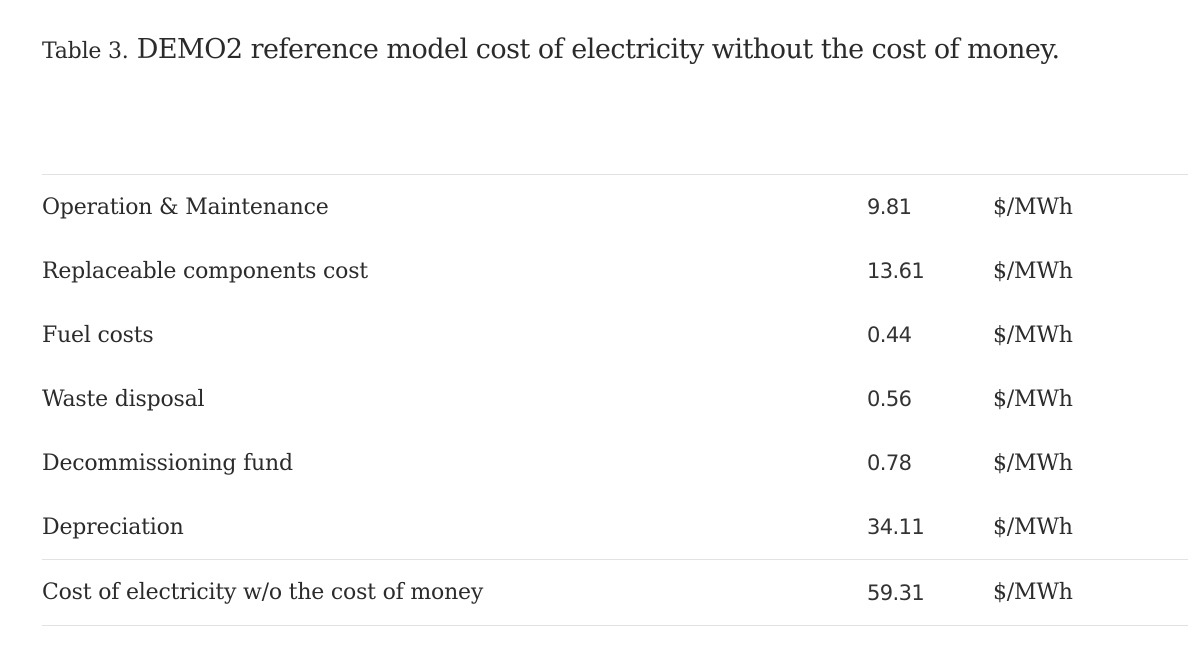 This screenshot has width=1200, height=649. What do you see at coordinates (615, 527) in the screenshot?
I see `table-row: Depreciation 34.11 $/MWh` at bounding box center [615, 527].